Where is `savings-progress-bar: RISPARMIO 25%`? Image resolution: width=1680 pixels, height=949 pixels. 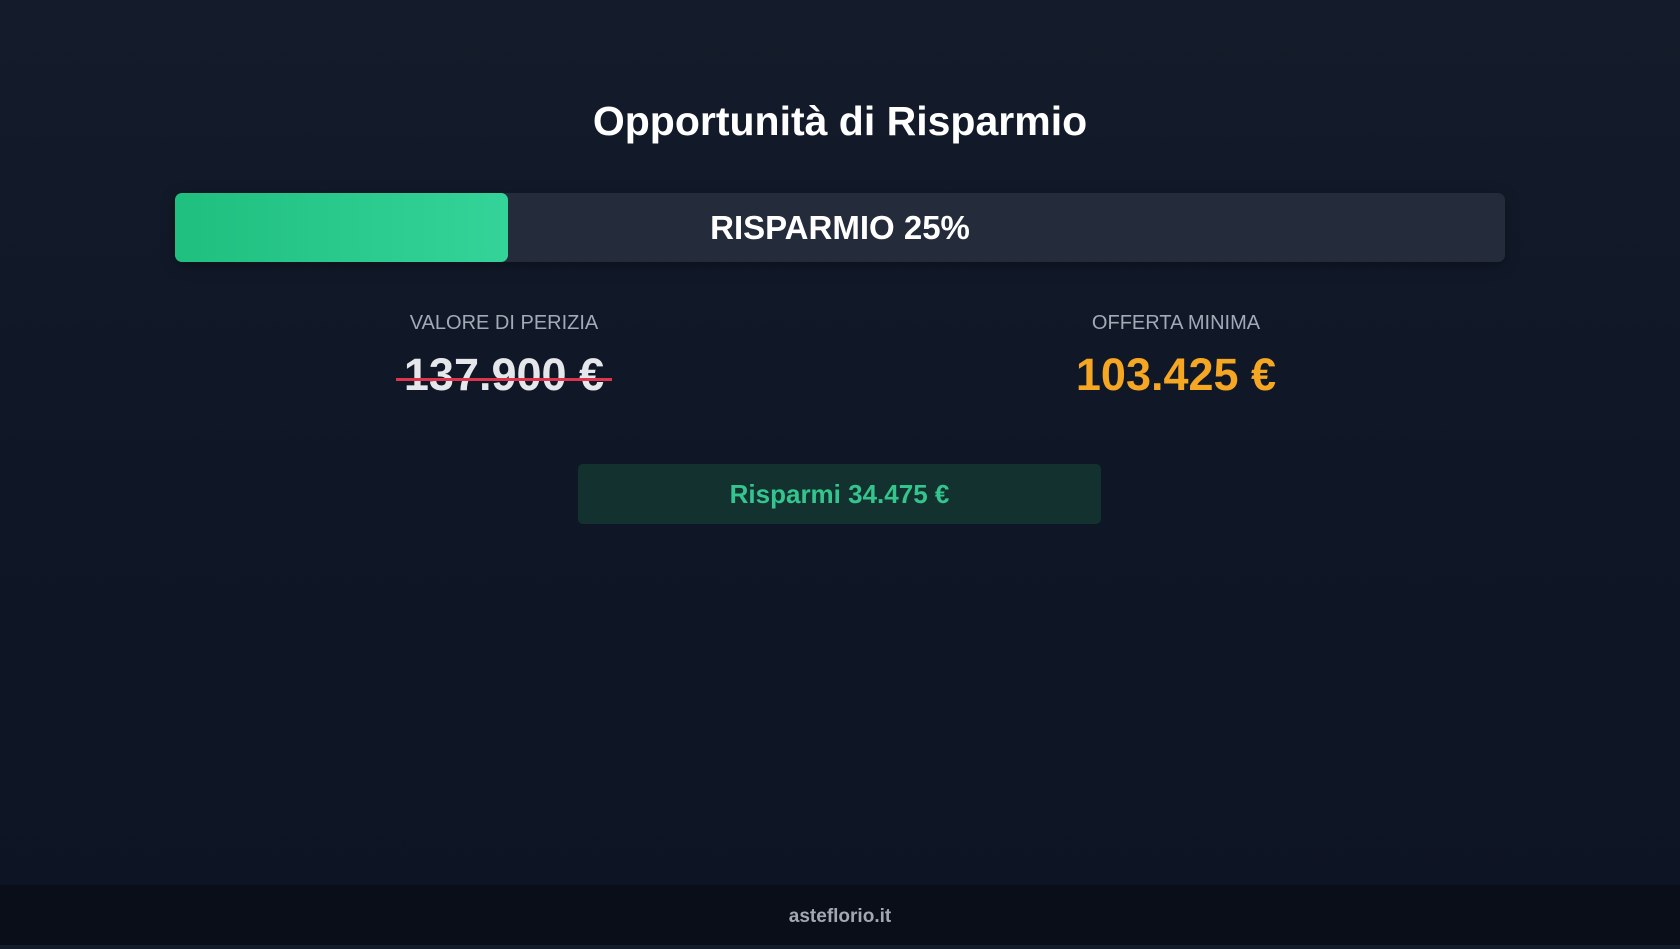
savings-progress-bar: RISPARMIO 25% is located at coordinates (840, 227).